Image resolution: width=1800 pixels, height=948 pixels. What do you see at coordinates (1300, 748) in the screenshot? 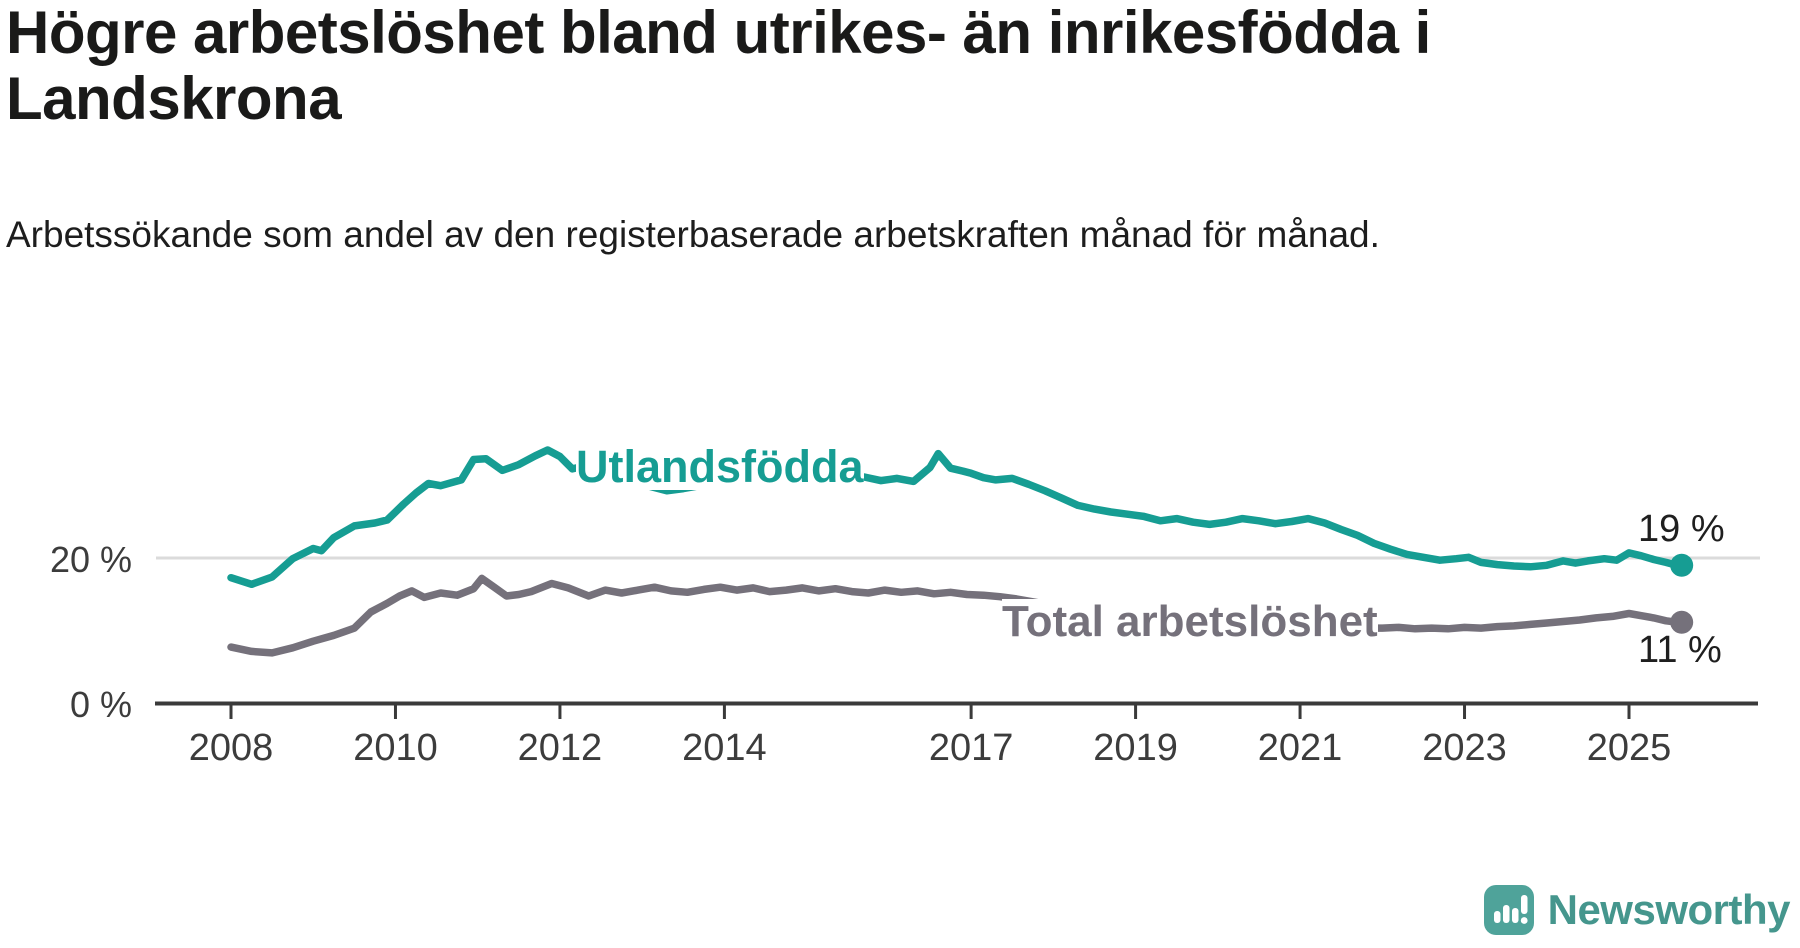
I see `x-axis-tick-label-2021: 2021` at bounding box center [1300, 748].